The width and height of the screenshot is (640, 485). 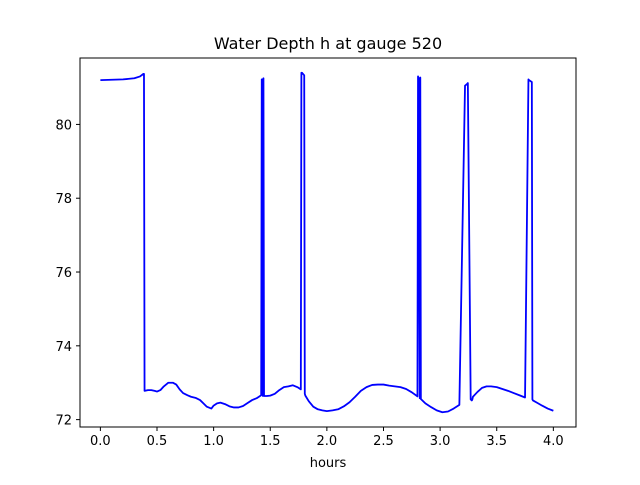 I want to click on x-axis-ticks: 0.0 0.5 1.0 1.5 2.0 2.5 3.0 3.5 4.0, so click(x=327, y=438).